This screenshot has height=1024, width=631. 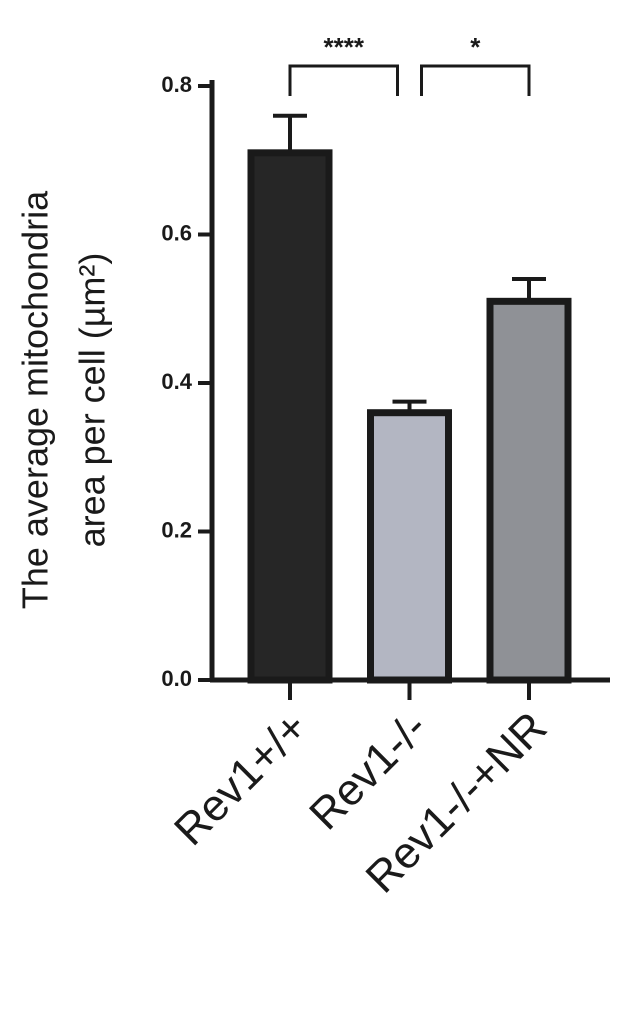 What do you see at coordinates (176, 84) in the screenshot?
I see `y-tick-label: 0.8` at bounding box center [176, 84].